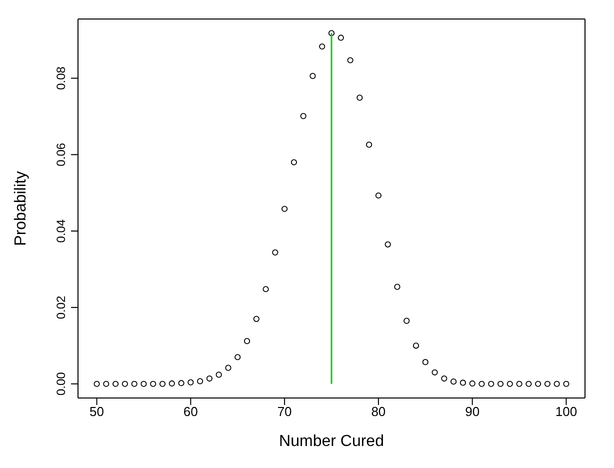  I want to click on y-tick-label: 0.04, so click(61, 231).